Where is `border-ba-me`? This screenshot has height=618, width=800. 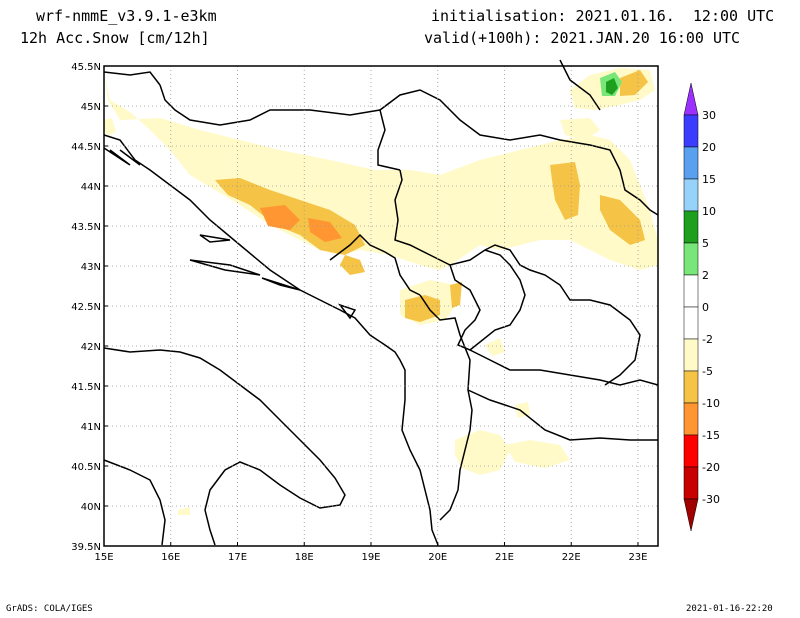 border-ba-me is located at coordinates (375, 264).